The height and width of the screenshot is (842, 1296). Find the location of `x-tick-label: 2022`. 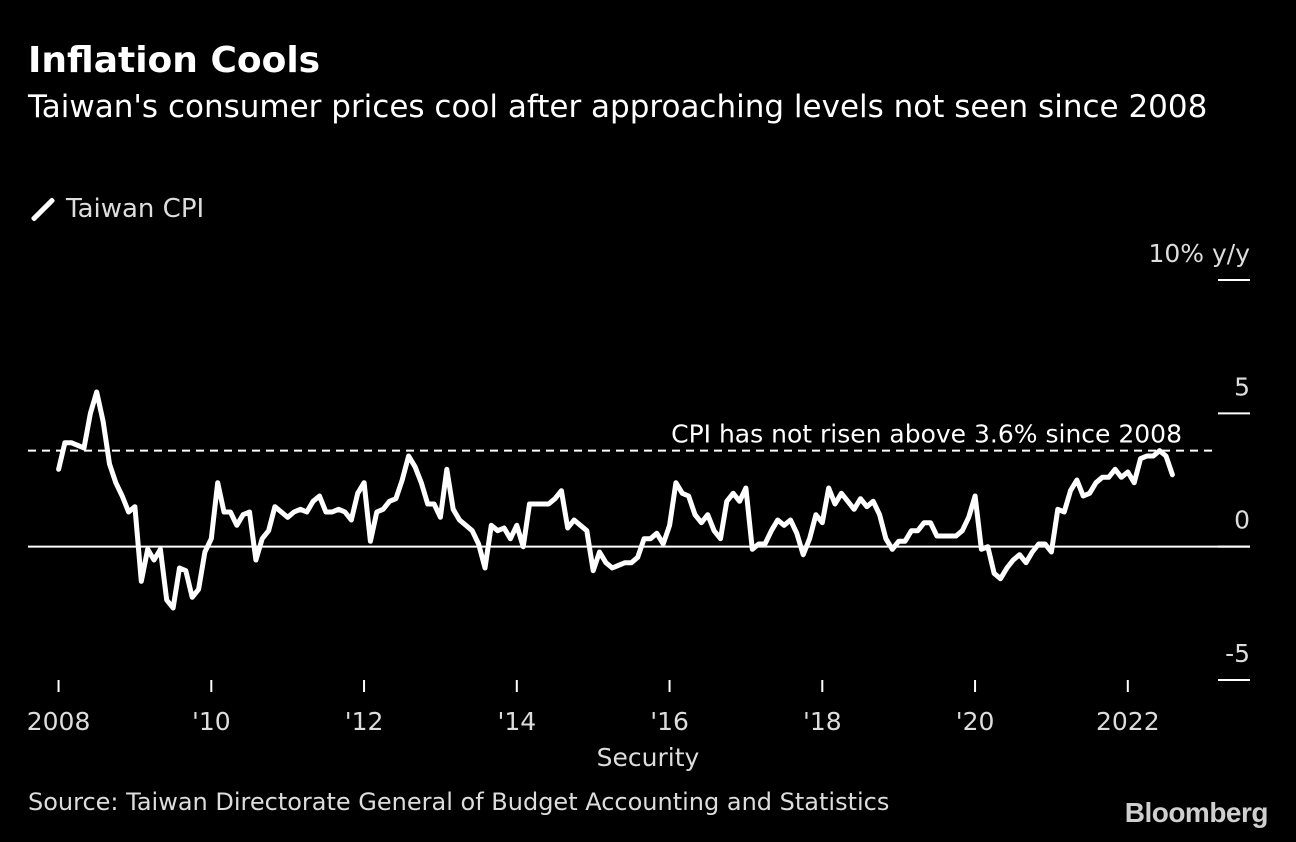

x-tick-label: 2022 is located at coordinates (1128, 721).